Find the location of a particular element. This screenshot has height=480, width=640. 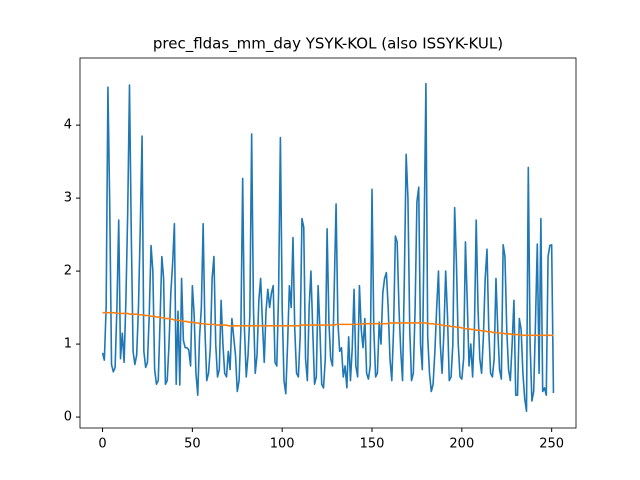

y-tick-label: 0 is located at coordinates (68, 417).